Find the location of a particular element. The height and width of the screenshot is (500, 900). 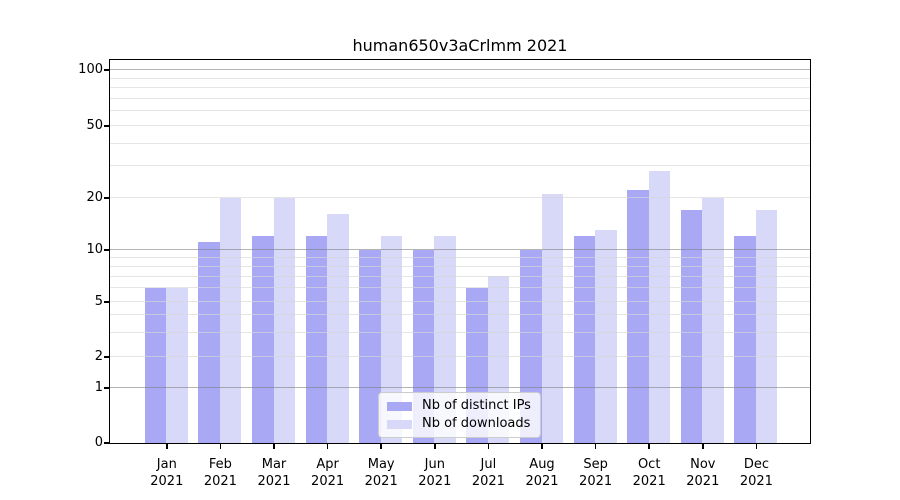

x-tick-label-apr: Apr 2021 is located at coordinates (328, 473).